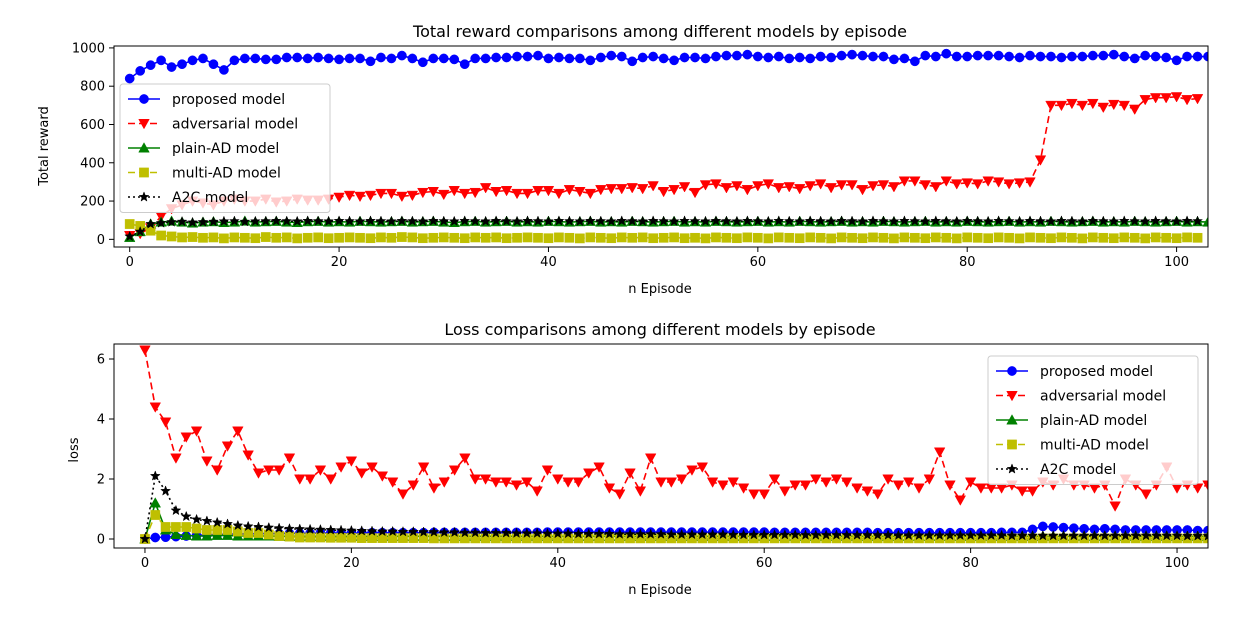 The height and width of the screenshot is (618, 1243). Describe the element at coordinates (548, 262) in the screenshot. I see `reward-x-tick-label: 40` at that location.